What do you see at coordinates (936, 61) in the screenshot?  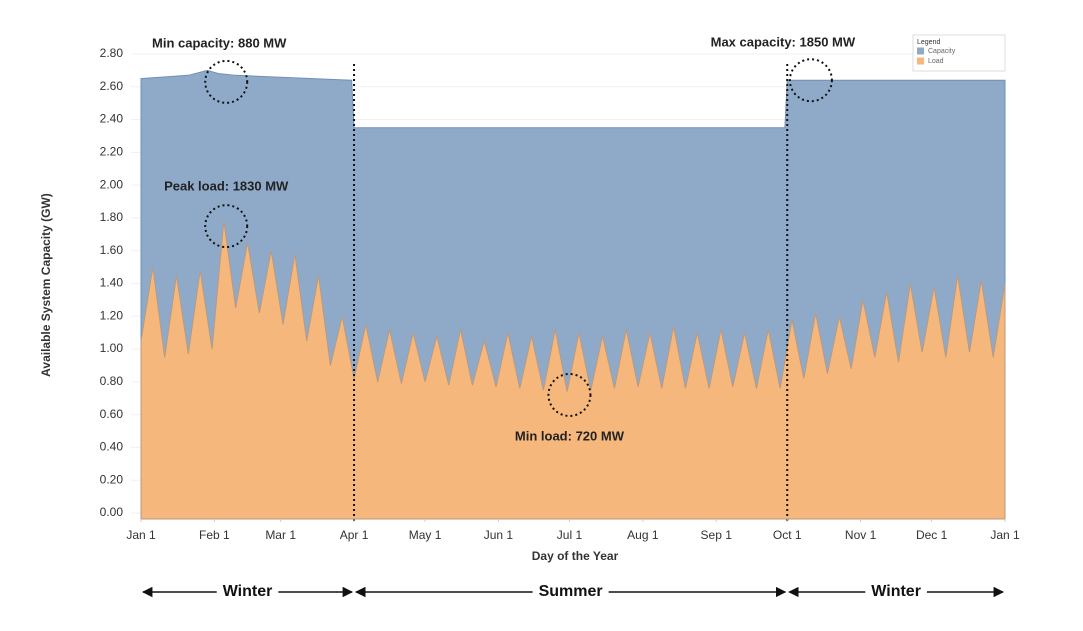 I see `legend-label: Load` at bounding box center [936, 61].